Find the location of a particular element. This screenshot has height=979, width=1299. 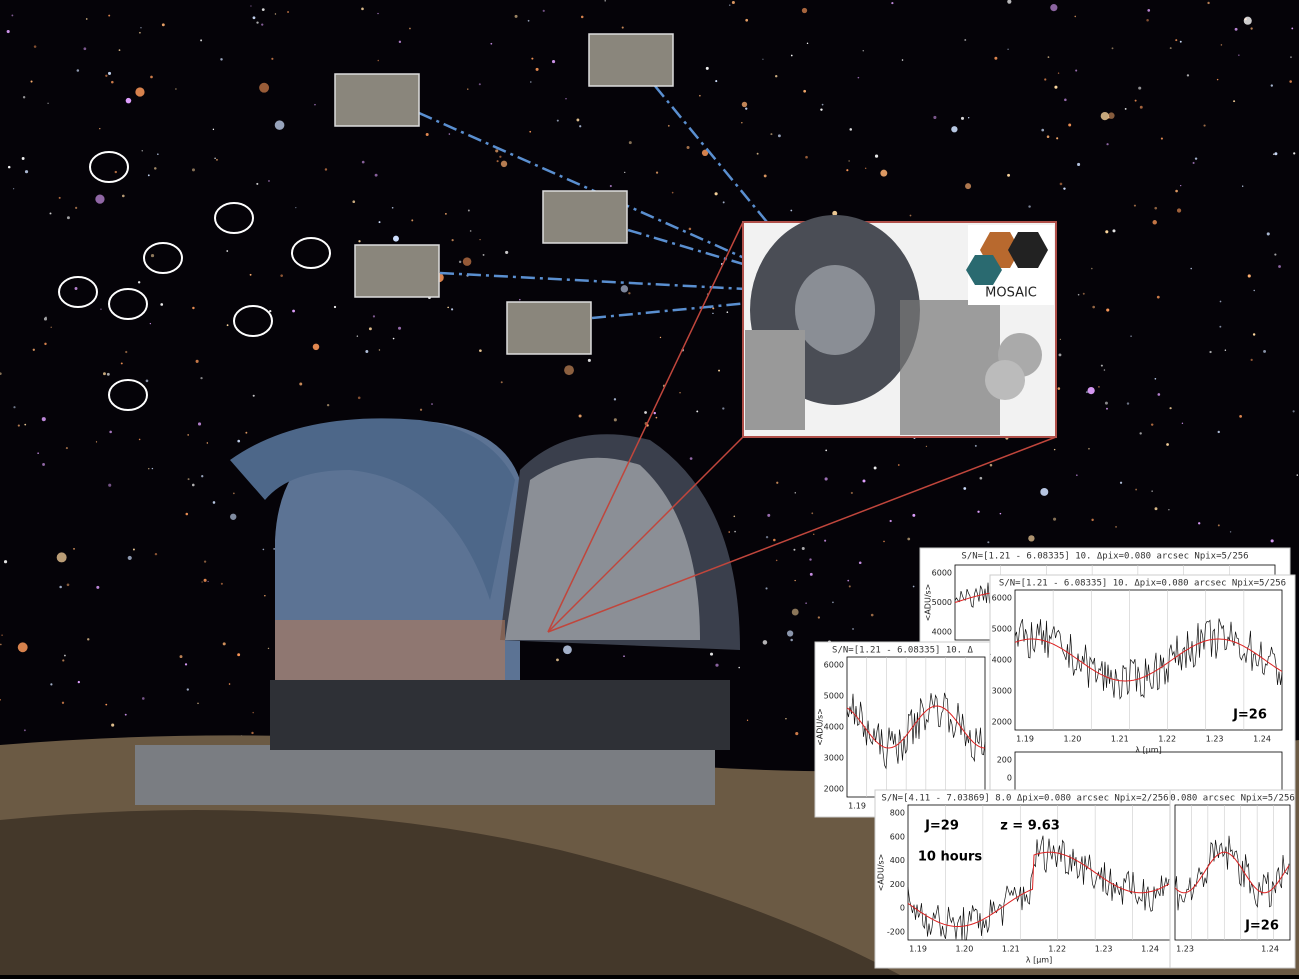

model is located at coordinates (916, 727).